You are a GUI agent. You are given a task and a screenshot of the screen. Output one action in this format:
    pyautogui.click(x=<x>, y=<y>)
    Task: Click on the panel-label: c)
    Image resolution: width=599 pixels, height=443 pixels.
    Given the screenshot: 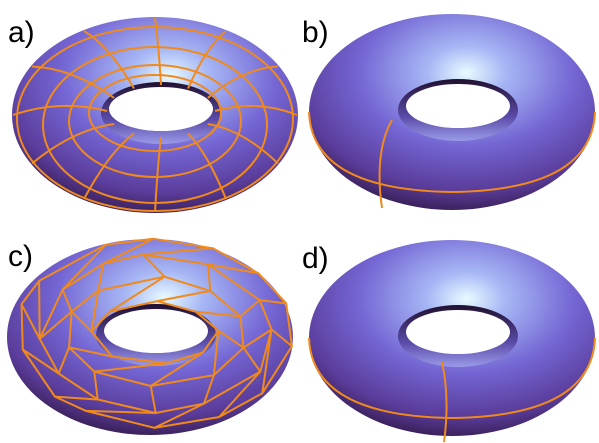 What is the action you would take?
    pyautogui.click(x=20, y=256)
    